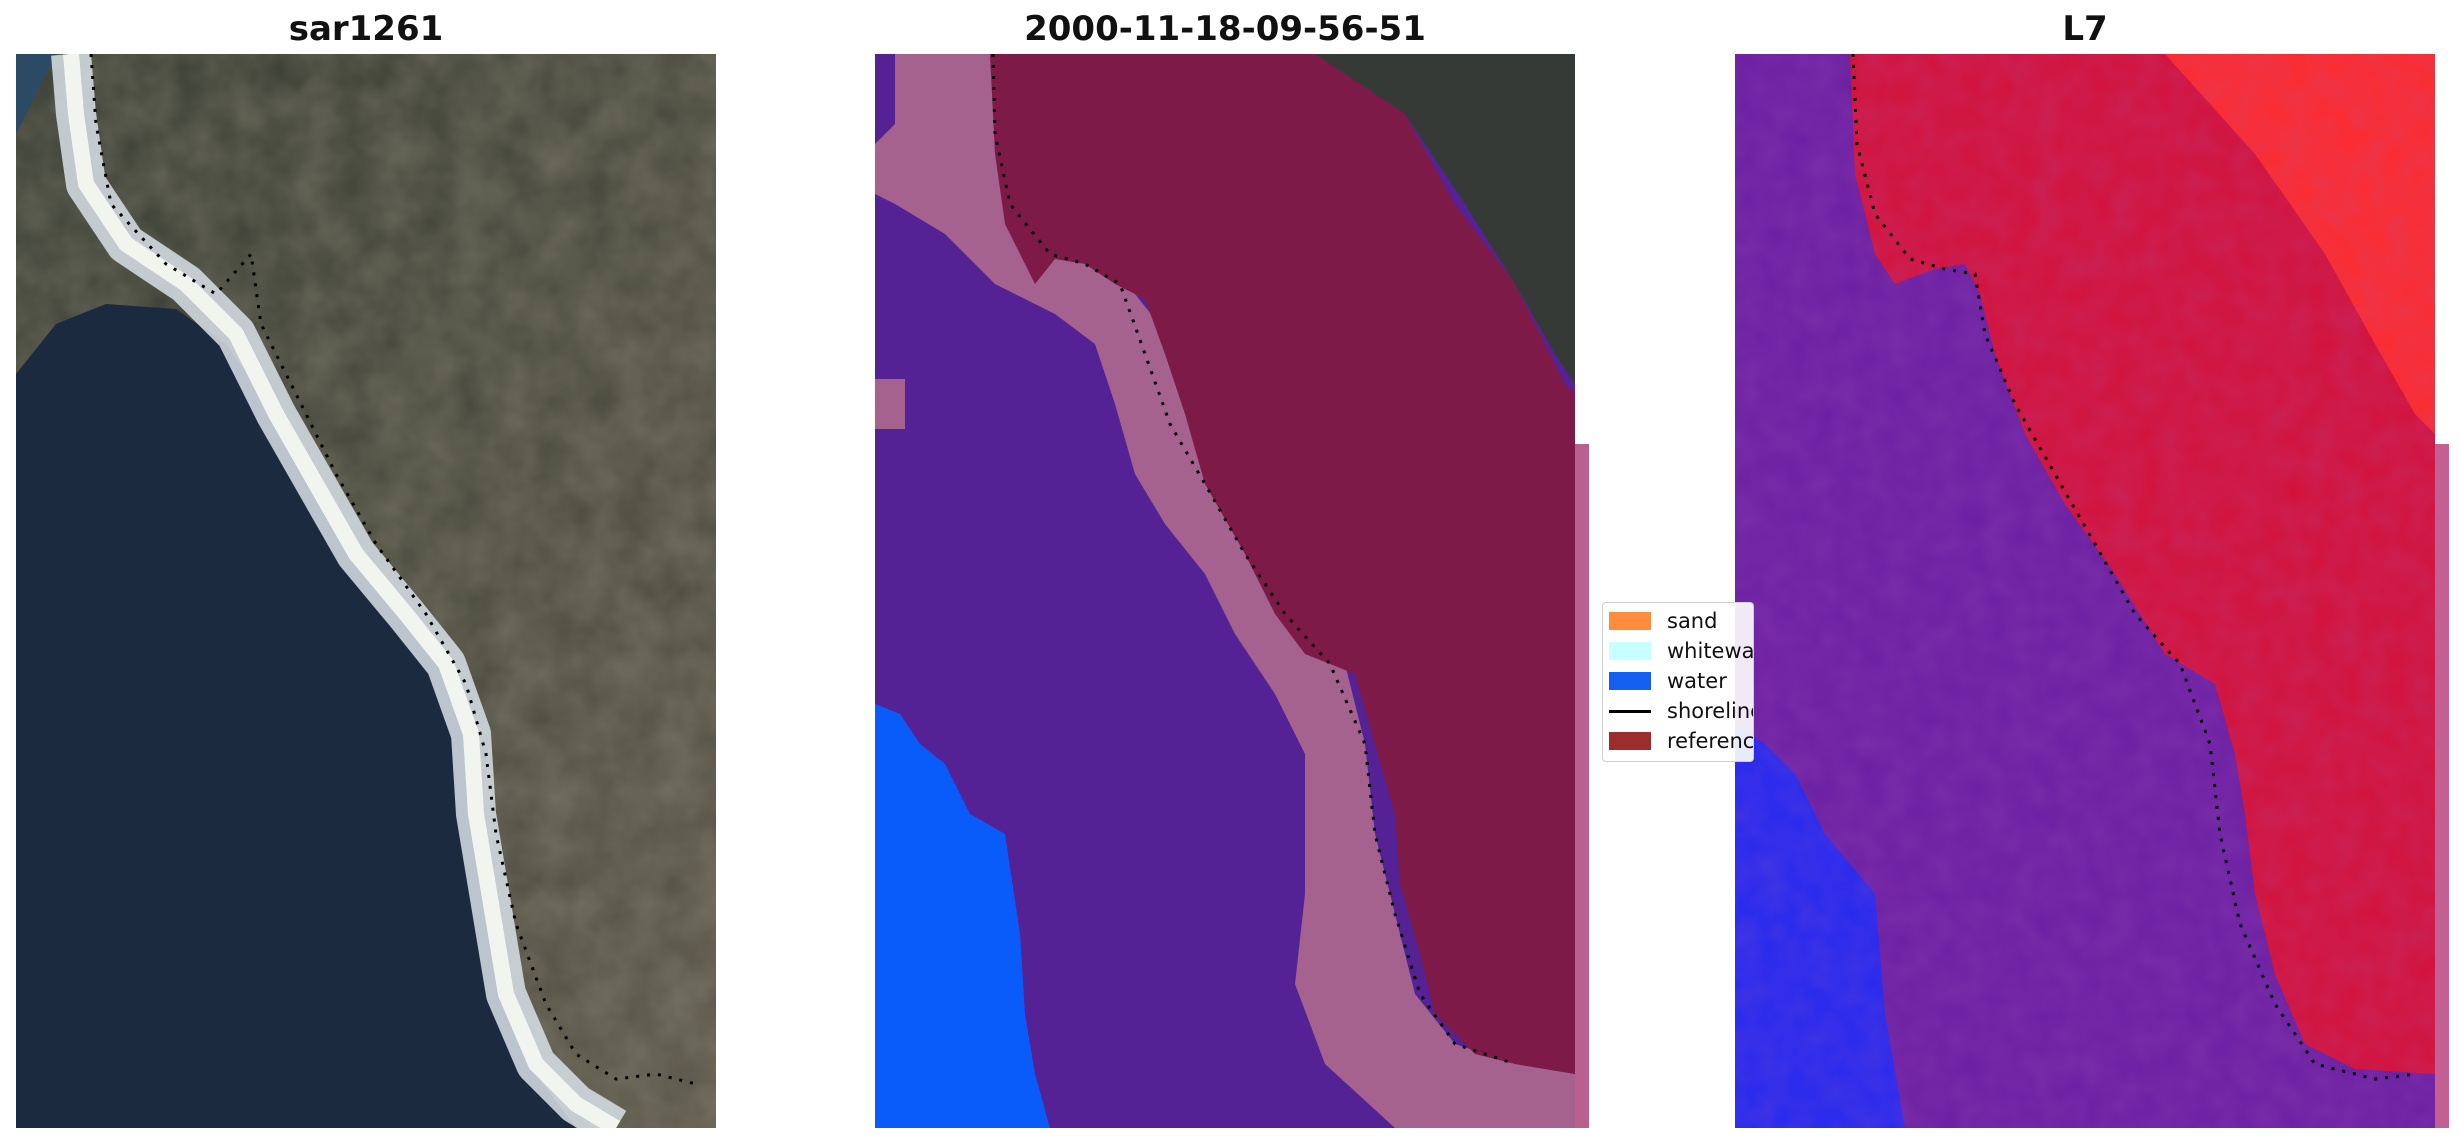  I want to click on legend-item-water: water, so click(1665, 681).